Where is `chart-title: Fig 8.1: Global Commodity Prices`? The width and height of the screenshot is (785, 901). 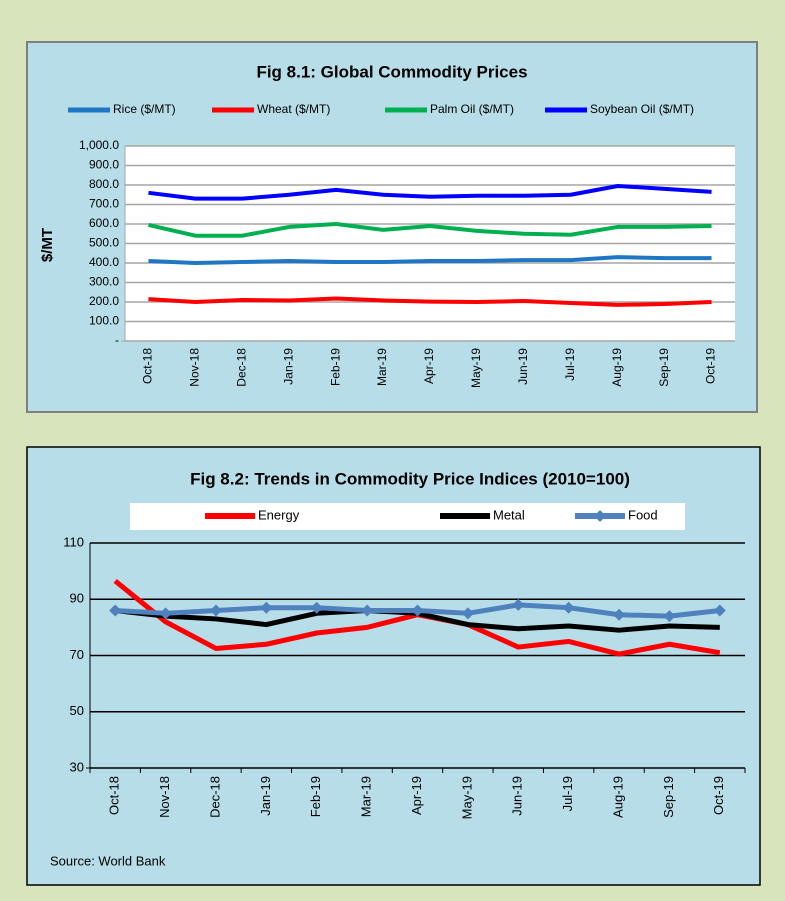
chart-title: Fig 8.1: Global Commodity Prices is located at coordinates (391, 71).